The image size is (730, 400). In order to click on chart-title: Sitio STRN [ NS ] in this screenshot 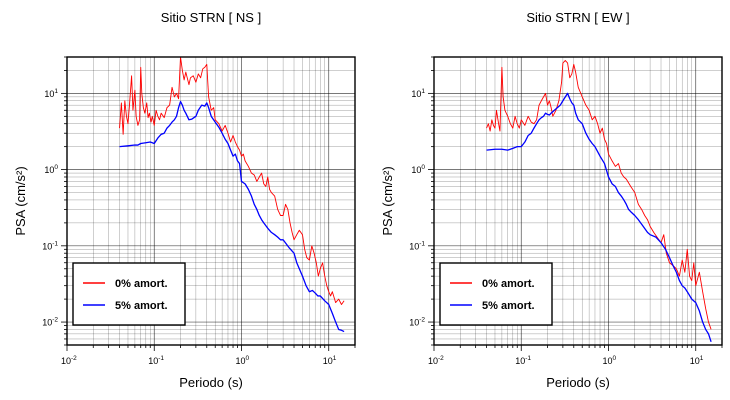, I will do `click(211, 17)`.